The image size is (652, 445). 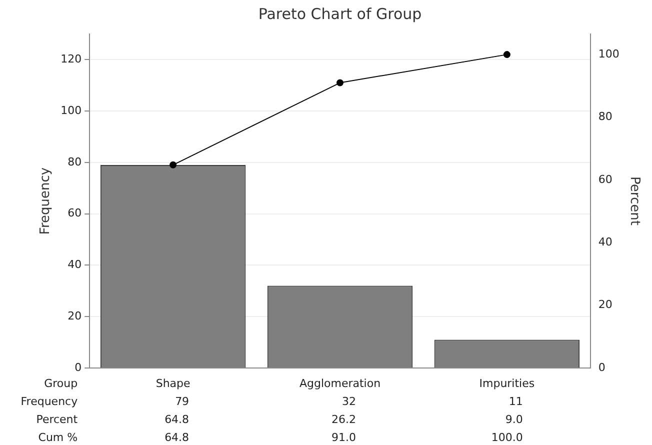 I want to click on y-tick-label: 0, so click(x=78, y=367).